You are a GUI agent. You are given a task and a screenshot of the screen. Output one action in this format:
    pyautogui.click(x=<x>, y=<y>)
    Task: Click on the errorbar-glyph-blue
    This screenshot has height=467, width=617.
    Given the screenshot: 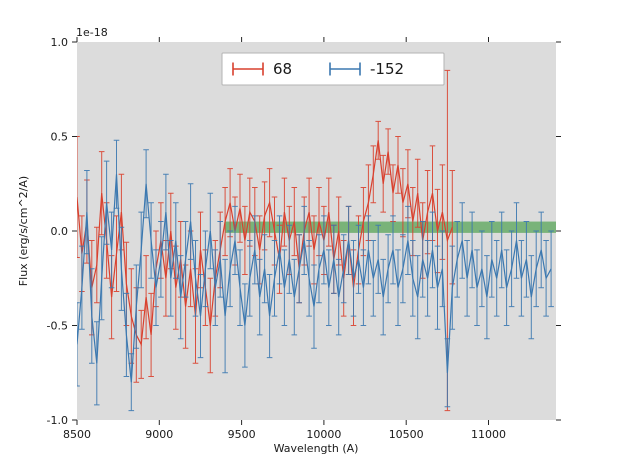 What is the action you would take?
    pyautogui.click(x=345, y=69)
    